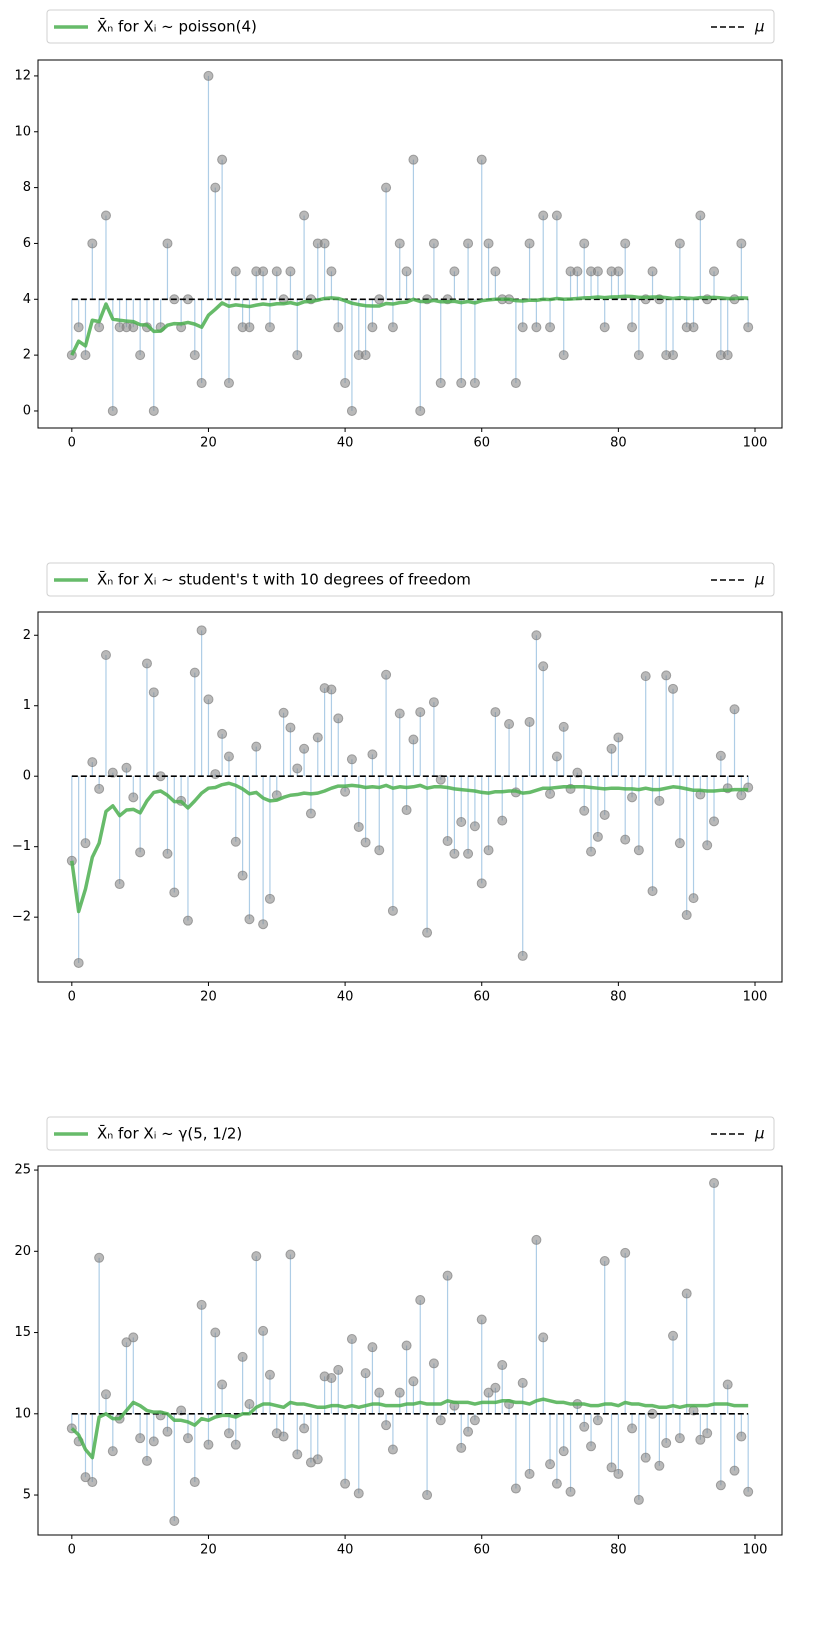 This screenshot has width=825, height=1635. I want to click on y-tick-label: 20, so click(22, 1251).